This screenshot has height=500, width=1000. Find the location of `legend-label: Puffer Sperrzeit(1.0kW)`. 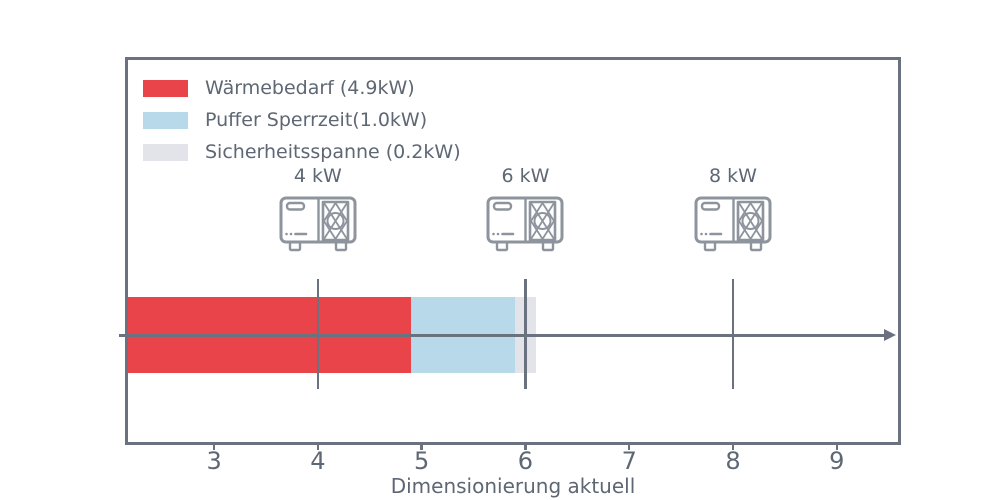

legend-label: Puffer Sperrzeit(1.0kW) is located at coordinates (316, 120).